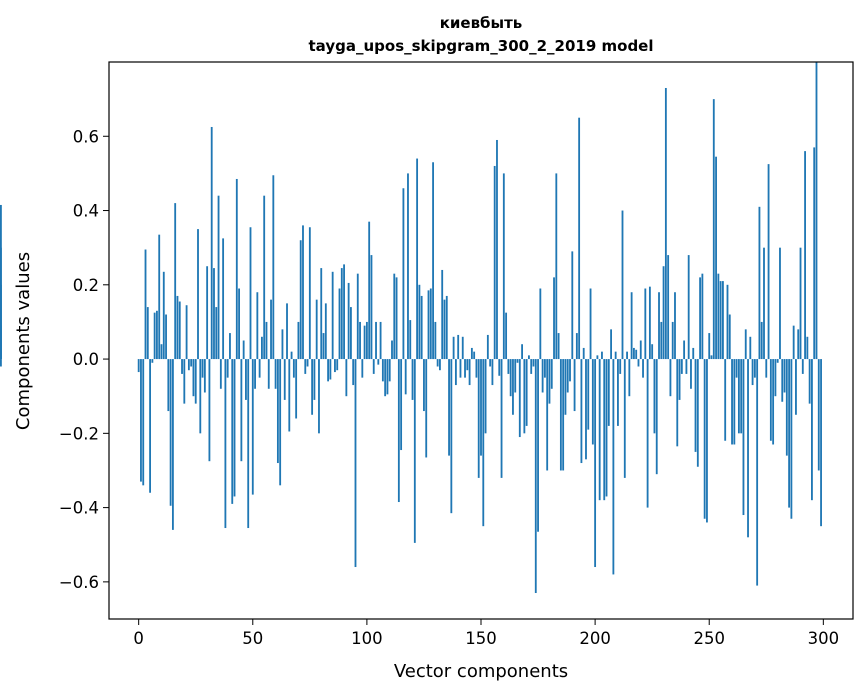 The height and width of the screenshot is (696, 867). Describe the element at coordinates (486, 633) in the screenshot. I see `x-axis: 0 50 100 150 200 250 300` at that location.